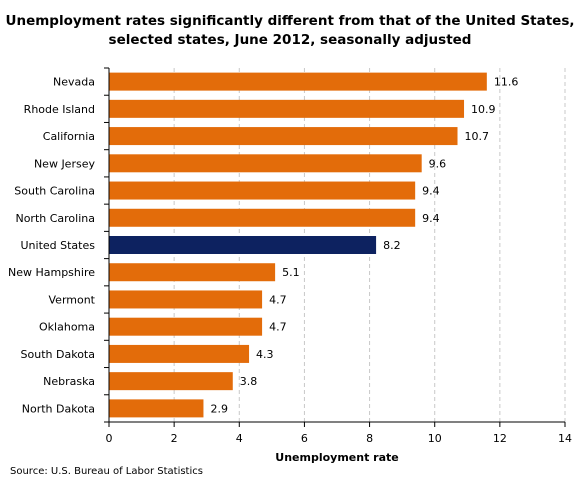 Image resolution: width=580 pixels, height=488 pixels. Describe the element at coordinates (249, 381) in the screenshot. I see `data-label: 3.8` at that location.